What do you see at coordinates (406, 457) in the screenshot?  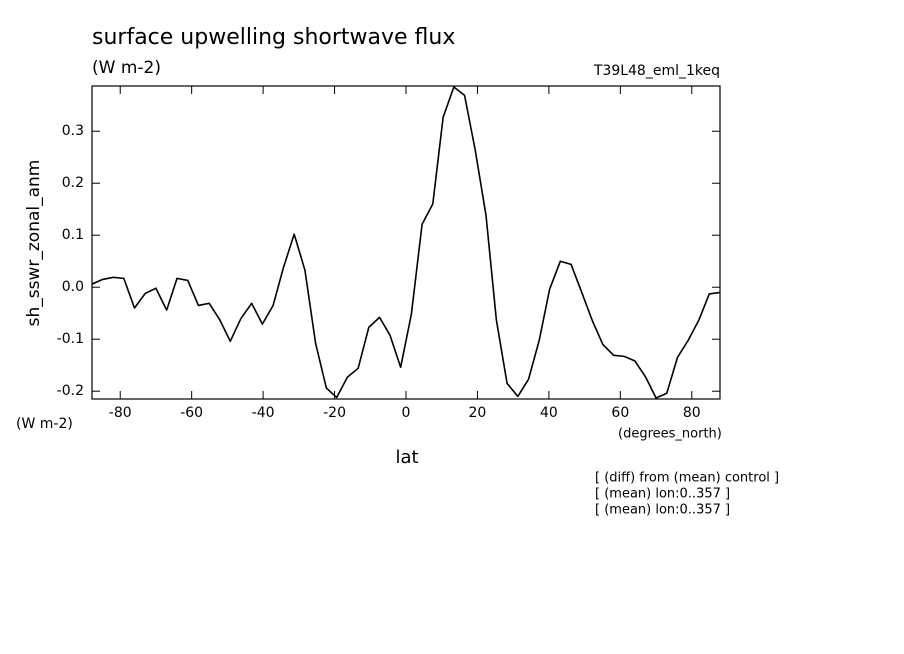 I see `x-axis-label: lat` at bounding box center [406, 457].